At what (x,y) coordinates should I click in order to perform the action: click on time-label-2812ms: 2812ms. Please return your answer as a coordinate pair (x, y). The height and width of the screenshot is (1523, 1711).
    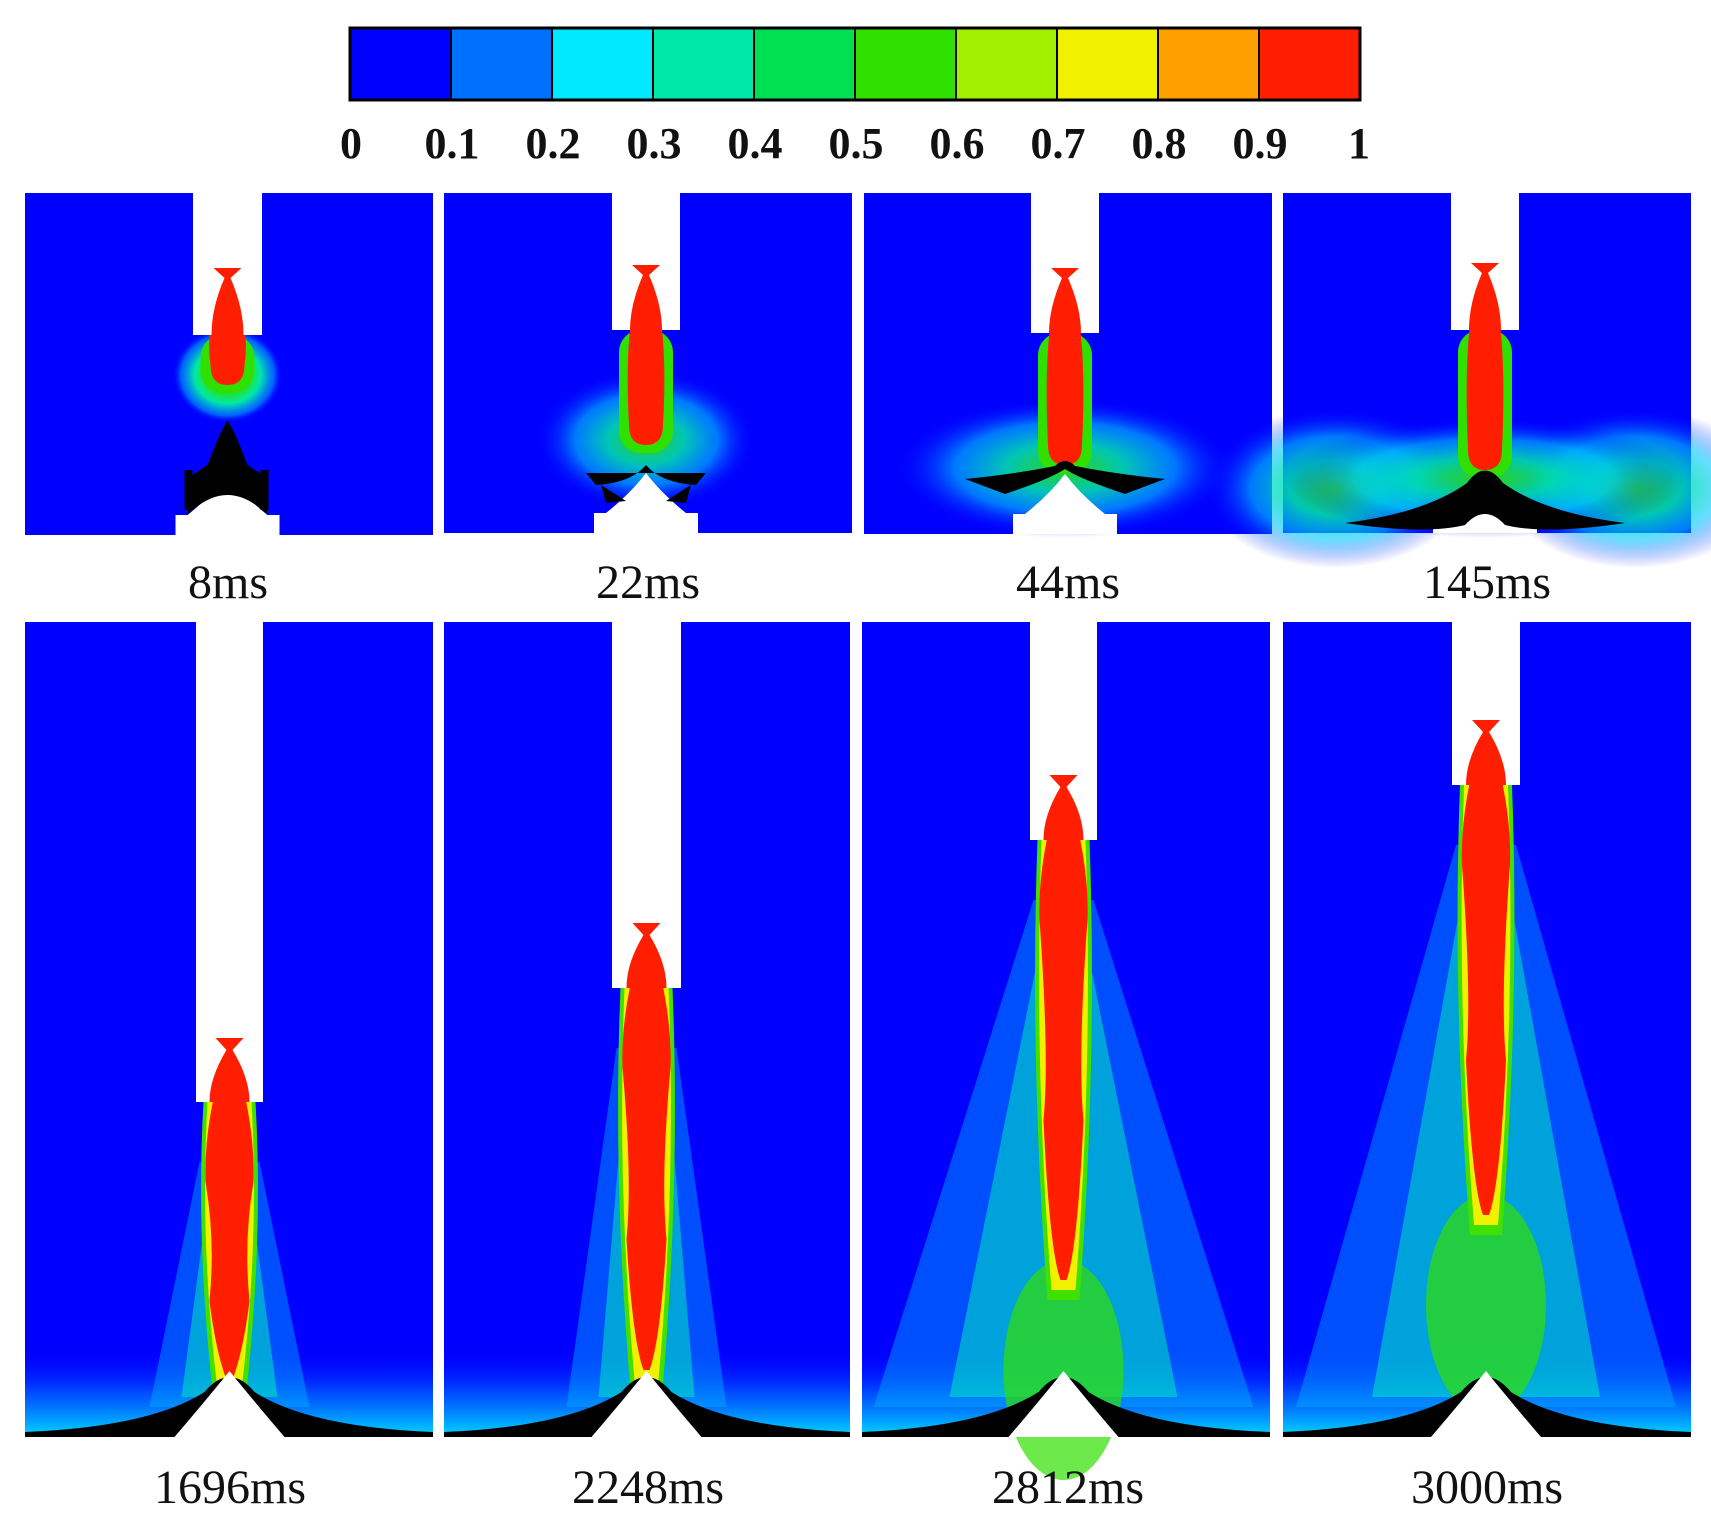
    Looking at the image, I should click on (1068, 1487).